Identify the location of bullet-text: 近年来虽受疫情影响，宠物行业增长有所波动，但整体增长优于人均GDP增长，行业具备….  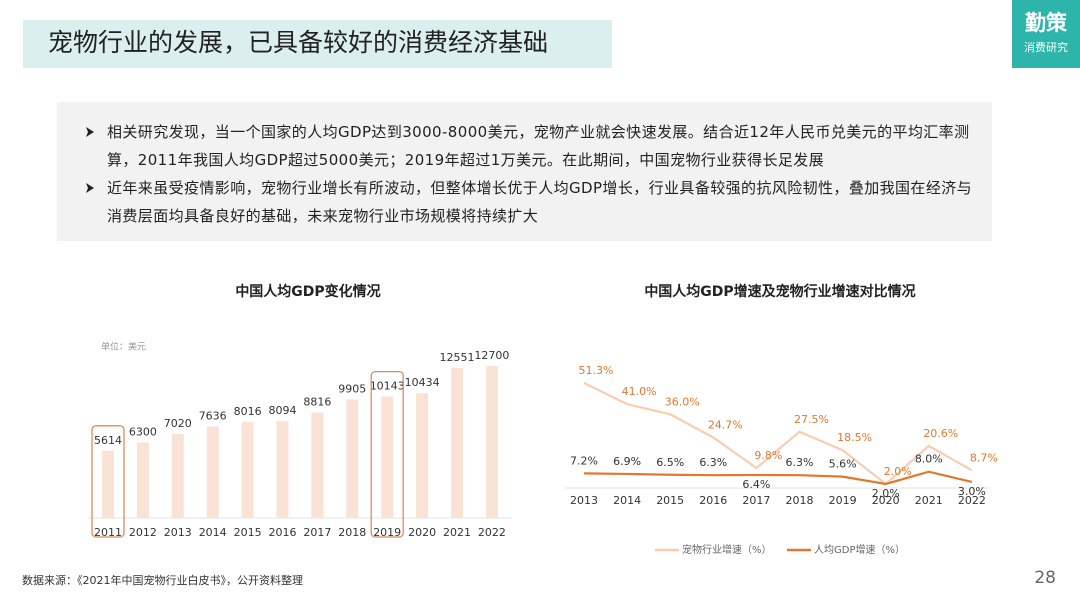
(540, 202).